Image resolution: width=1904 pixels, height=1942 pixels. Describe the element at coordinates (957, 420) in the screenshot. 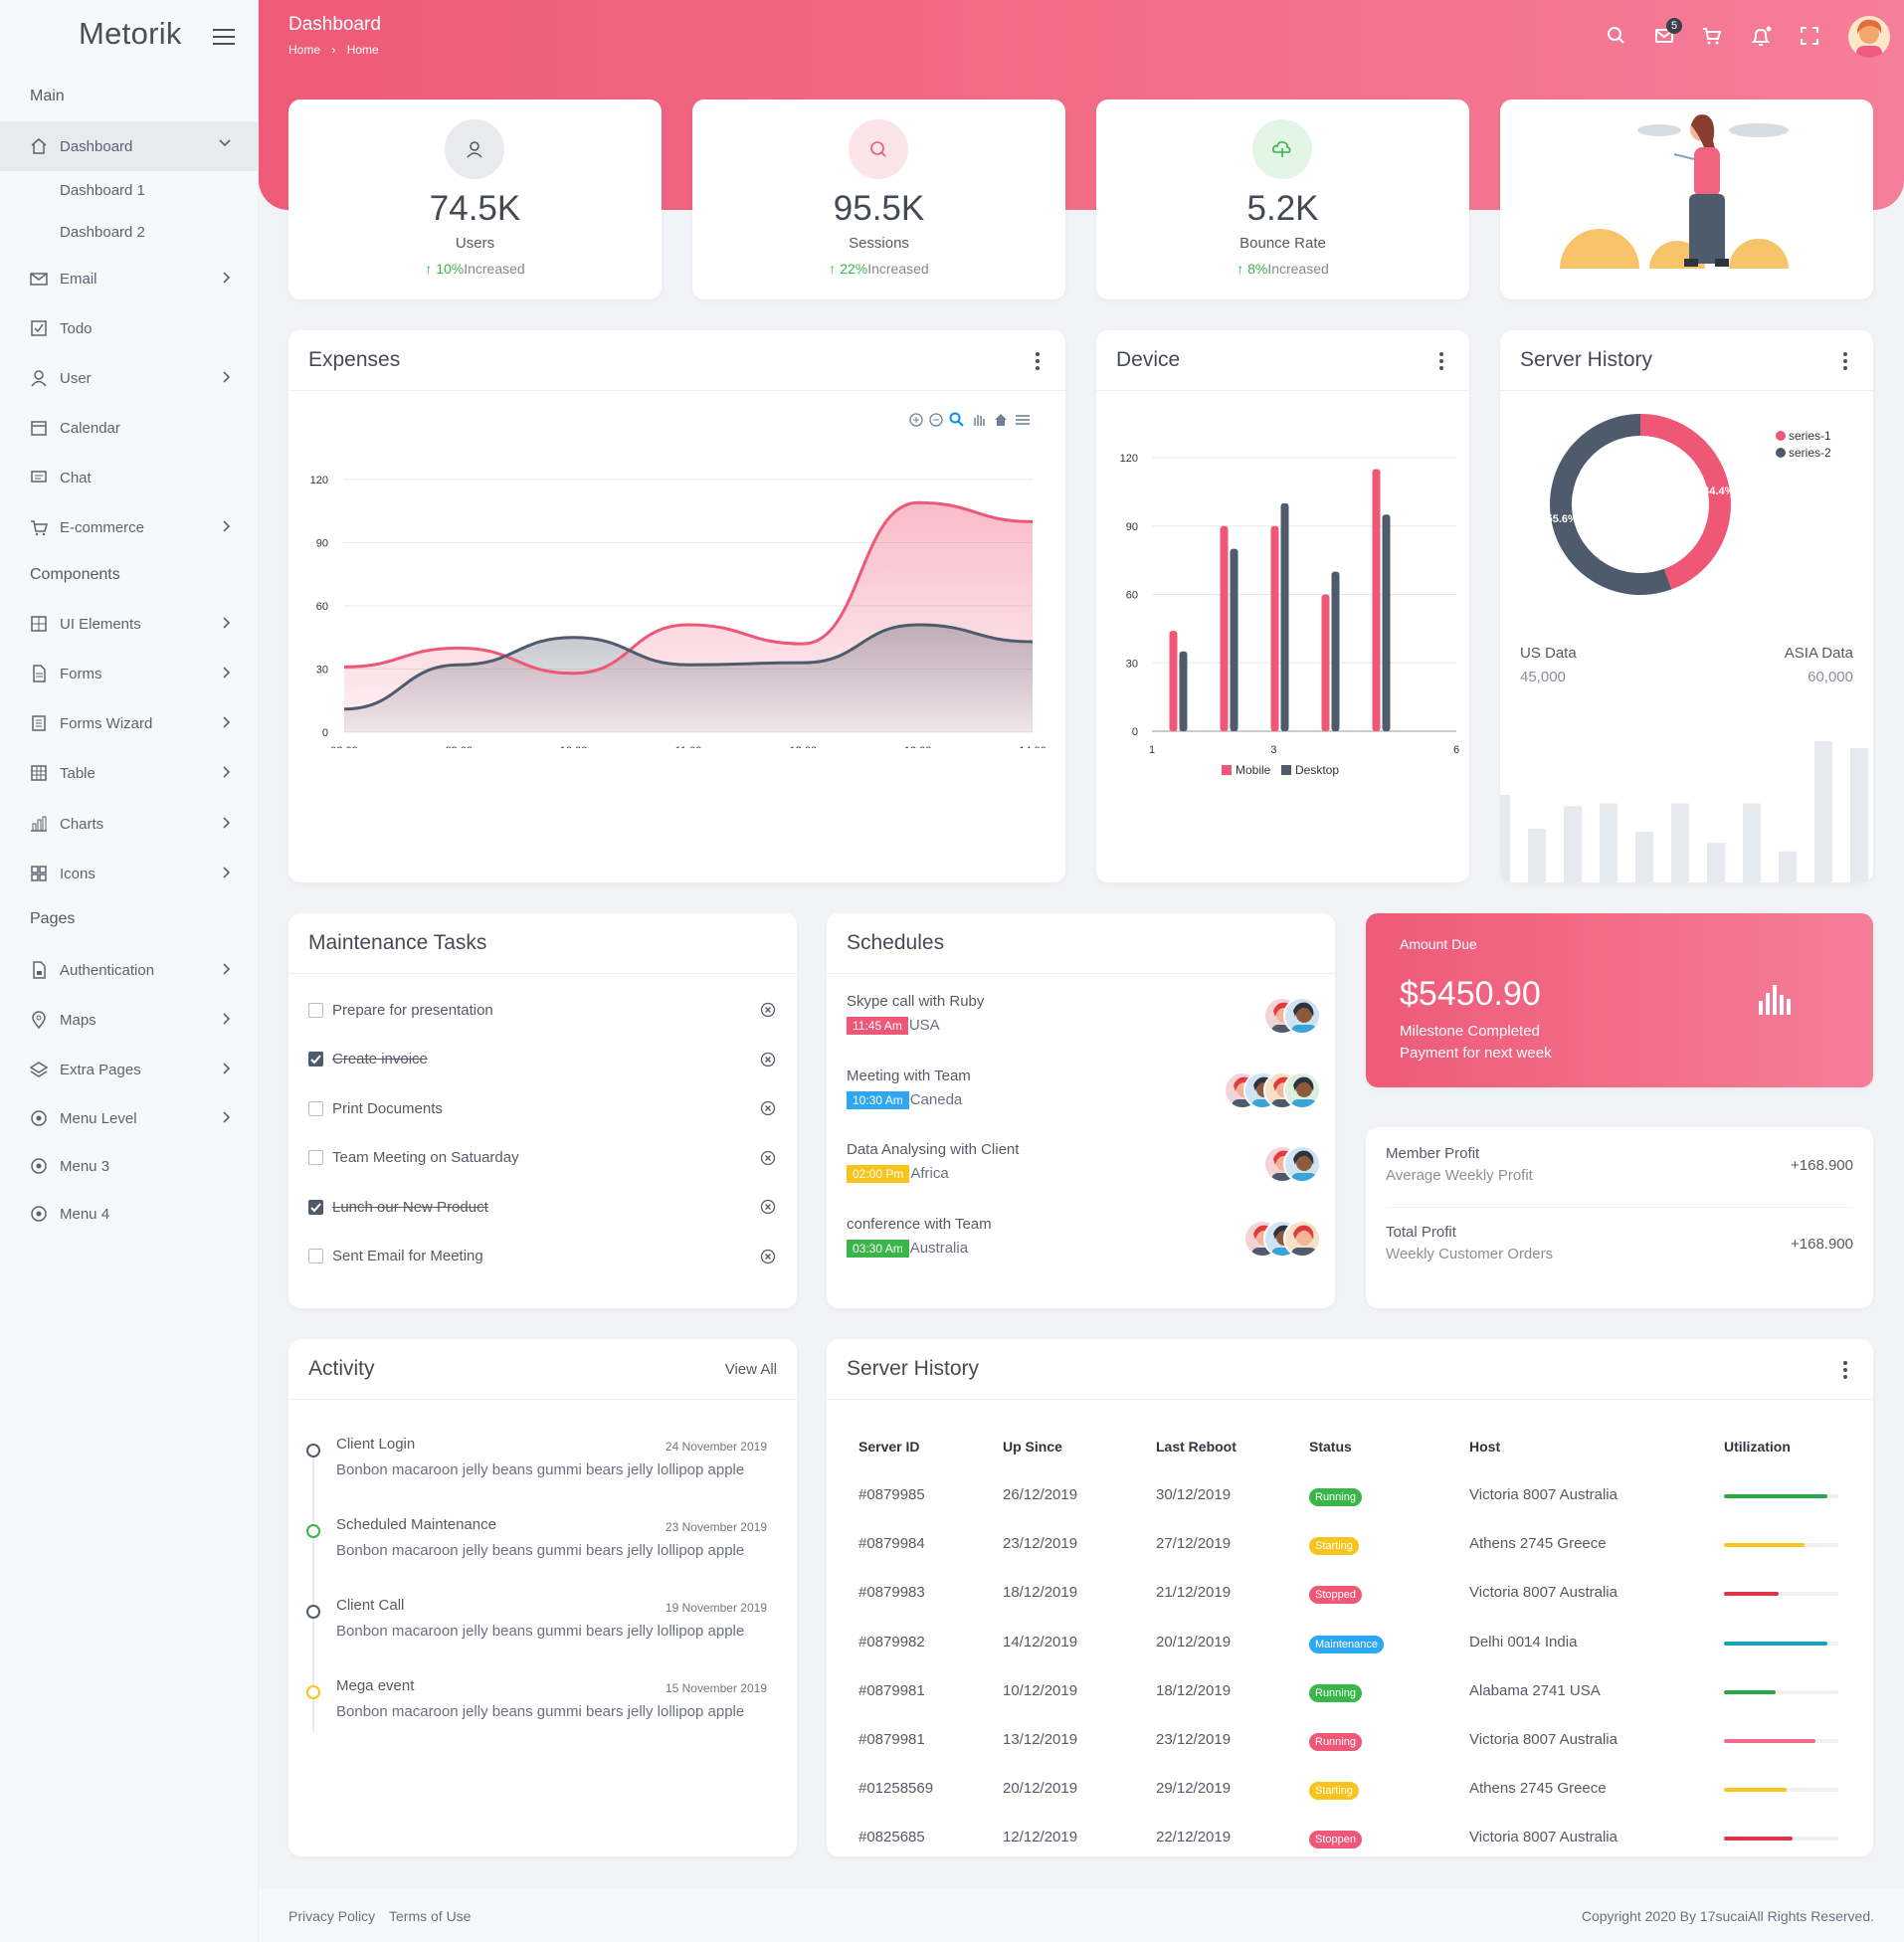

I see `magnify-icon` at that location.